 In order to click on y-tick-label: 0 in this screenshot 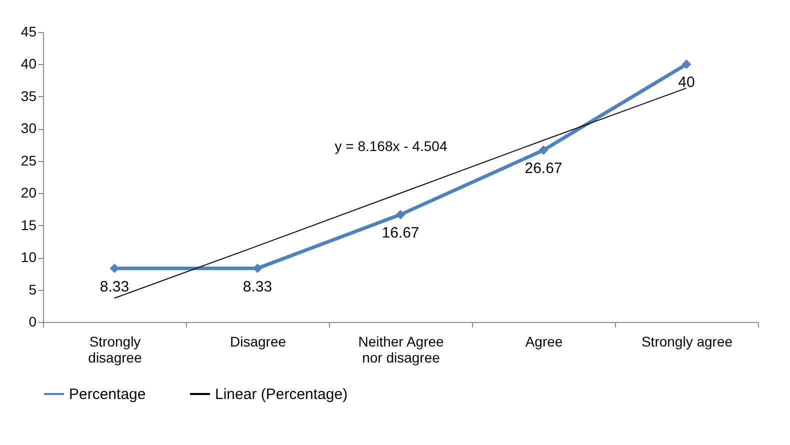, I will do `click(32, 322)`.